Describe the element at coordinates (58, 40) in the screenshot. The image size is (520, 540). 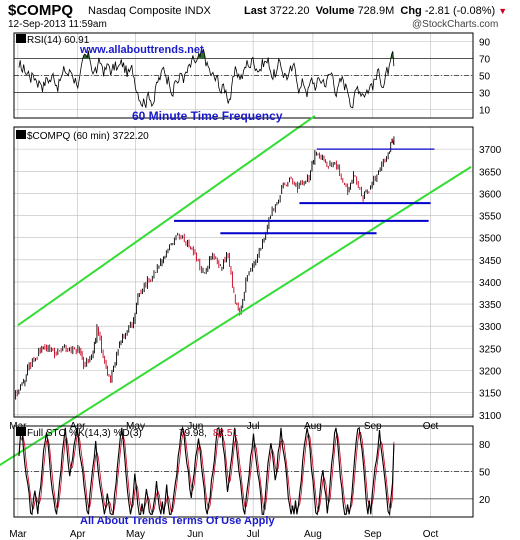
I see `rsi-title: RSI(14) 60.91` at that location.